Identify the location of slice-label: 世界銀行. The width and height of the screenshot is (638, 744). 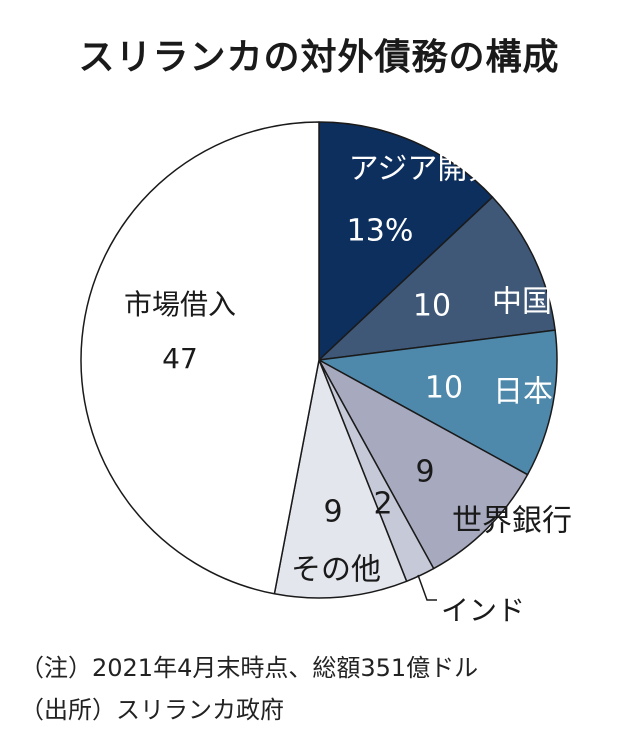
(512, 521).